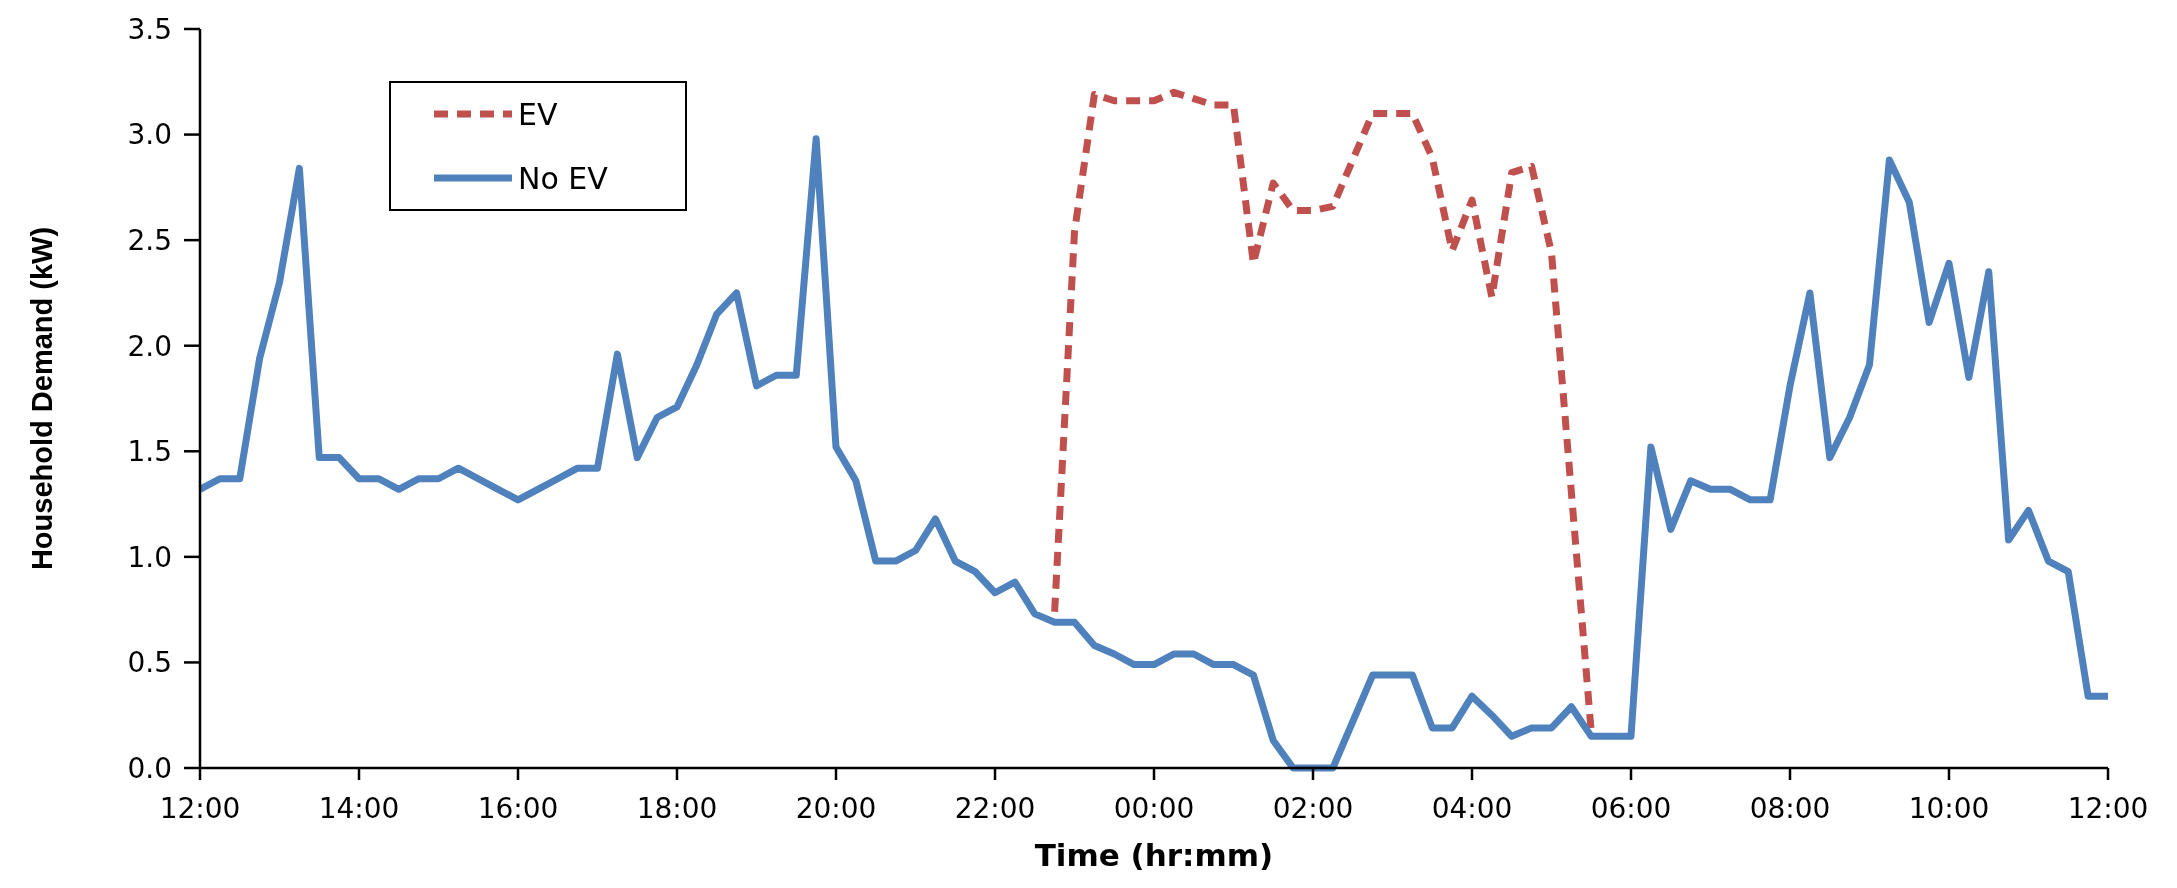 The width and height of the screenshot is (2177, 888). Describe the element at coordinates (677, 808) in the screenshot. I see `x-tick-label: 18:00` at that location.